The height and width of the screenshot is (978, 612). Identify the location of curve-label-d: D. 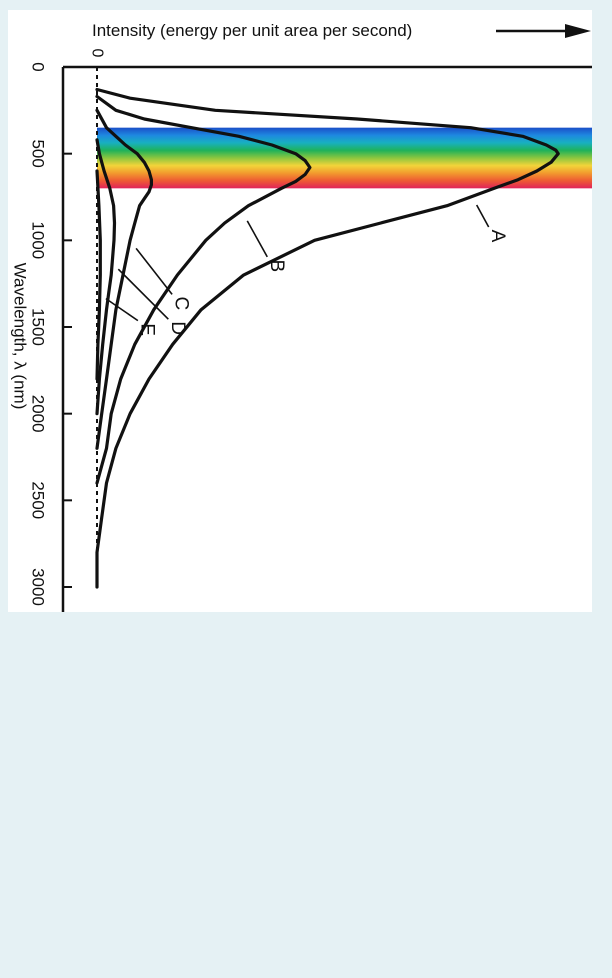
(177, 328).